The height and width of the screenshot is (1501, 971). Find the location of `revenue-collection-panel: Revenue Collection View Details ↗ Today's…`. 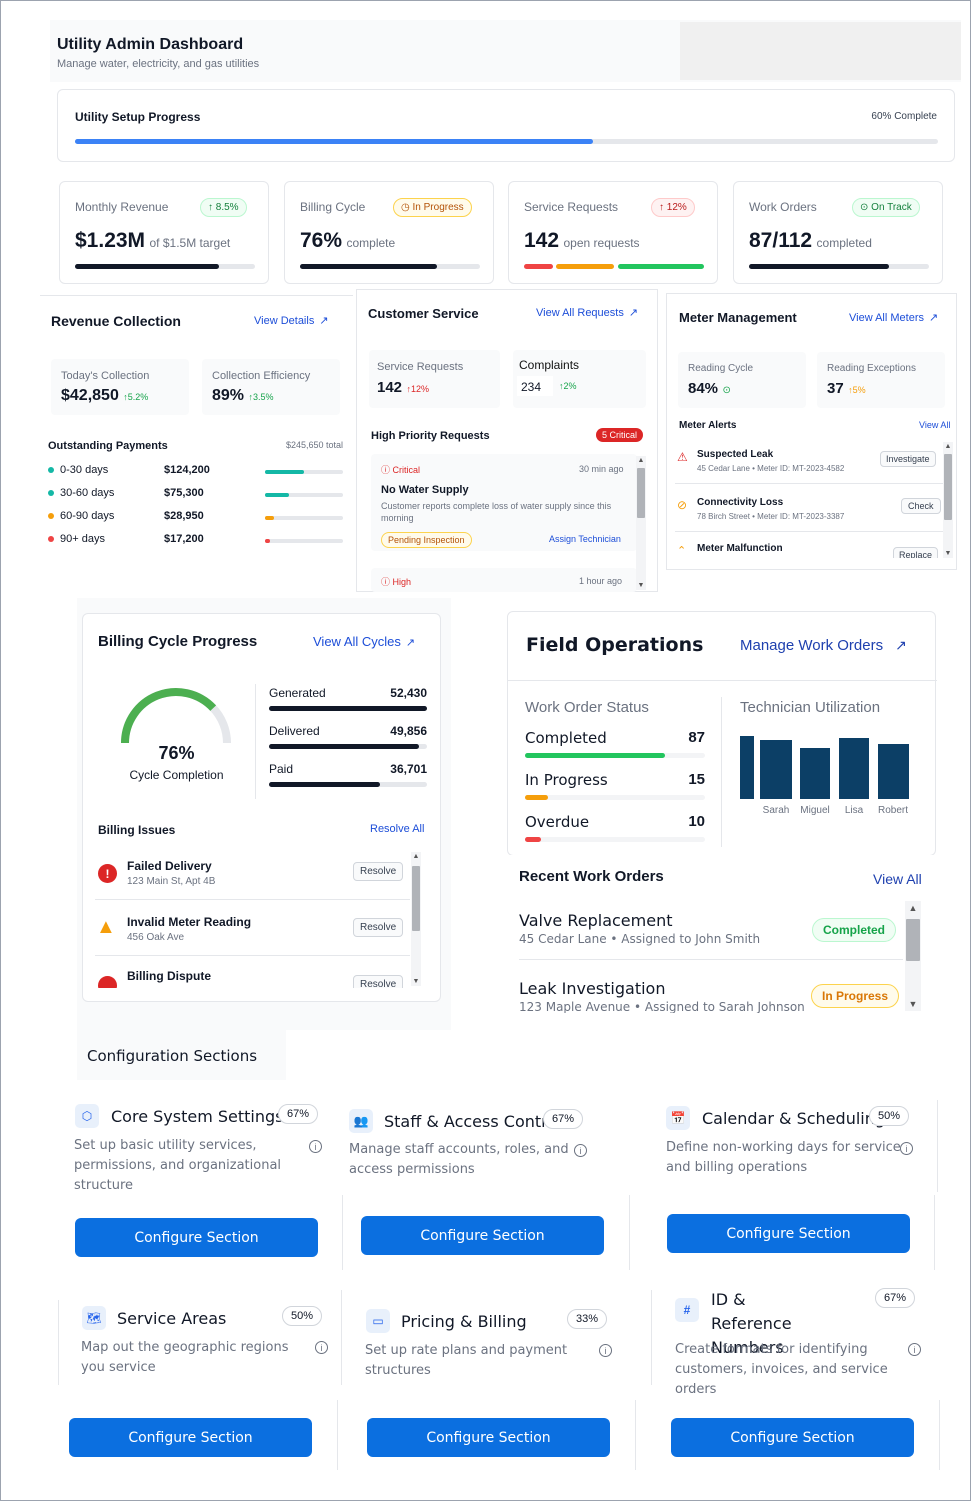

revenue-collection-panel: Revenue Collection View Details ↗ Today's… is located at coordinates (196, 435).